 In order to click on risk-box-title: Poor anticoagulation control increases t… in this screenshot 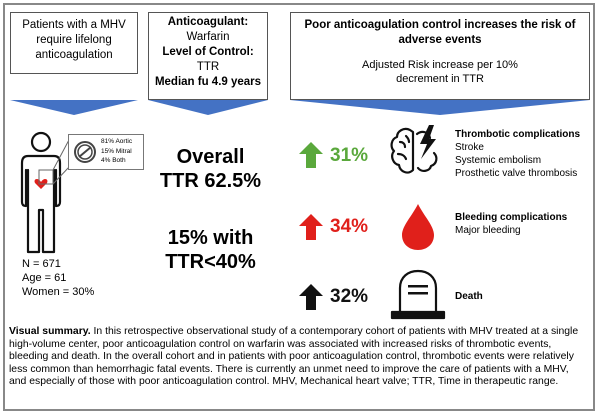, I will do `click(440, 32)`.